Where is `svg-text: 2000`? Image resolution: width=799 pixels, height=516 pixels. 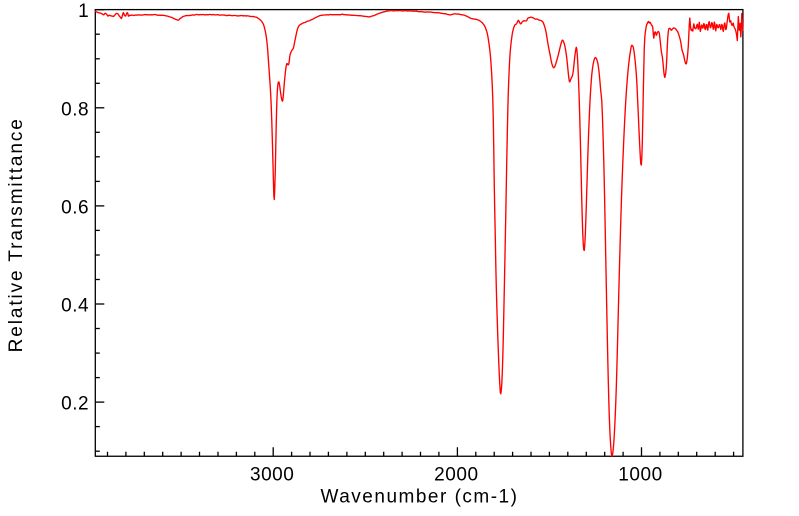 svg-text: 2000 is located at coordinates (456, 475).